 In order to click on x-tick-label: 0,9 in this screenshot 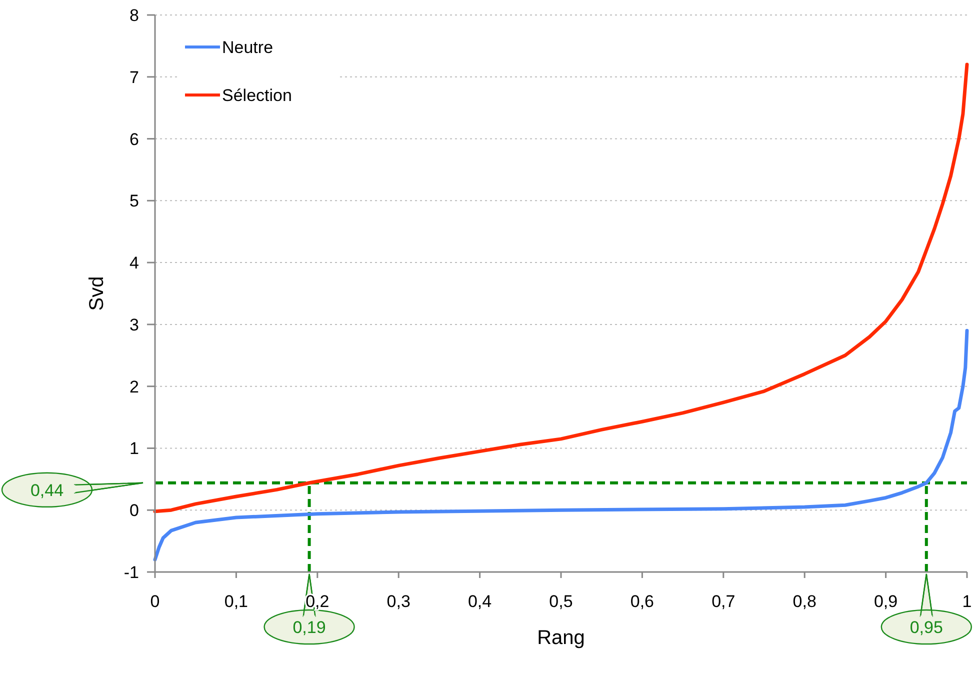, I will do `click(886, 601)`.